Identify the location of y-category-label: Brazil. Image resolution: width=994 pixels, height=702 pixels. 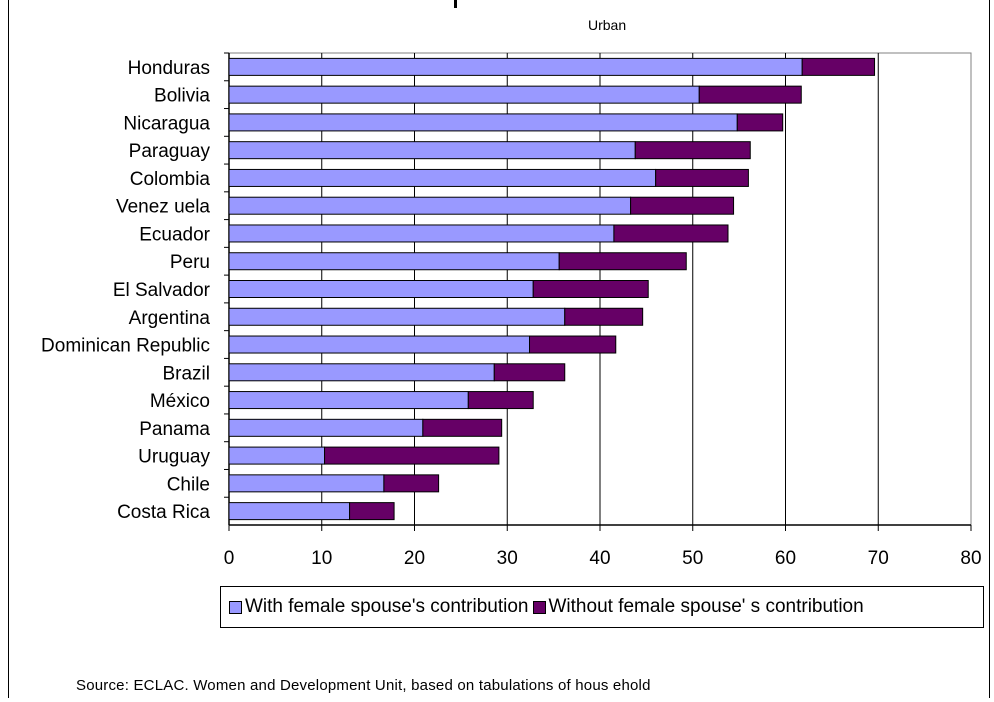
(186, 373).